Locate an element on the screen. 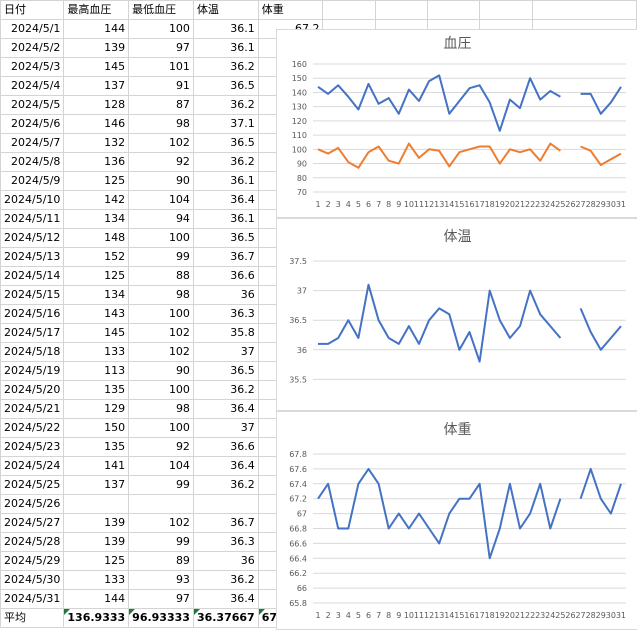 The image size is (637, 630). column-header: 最低血圧 is located at coordinates (161, 10).